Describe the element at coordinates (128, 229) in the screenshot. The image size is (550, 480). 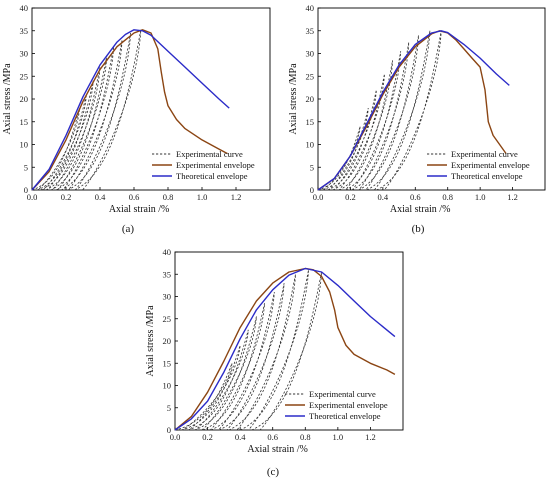
I see `panel-caption: (a)` at that location.